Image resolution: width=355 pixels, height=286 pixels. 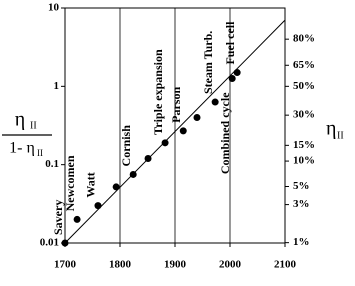 What do you see at coordinates (304, 86) in the screenshot?
I see `y2-tick-label: 50%` at bounding box center [304, 86].